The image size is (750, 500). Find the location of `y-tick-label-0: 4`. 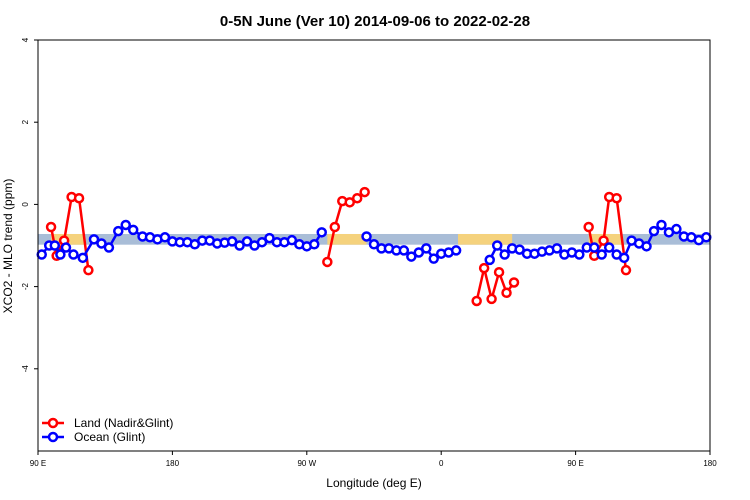

y-tick-label-0: 4 is located at coordinates (25, 39).